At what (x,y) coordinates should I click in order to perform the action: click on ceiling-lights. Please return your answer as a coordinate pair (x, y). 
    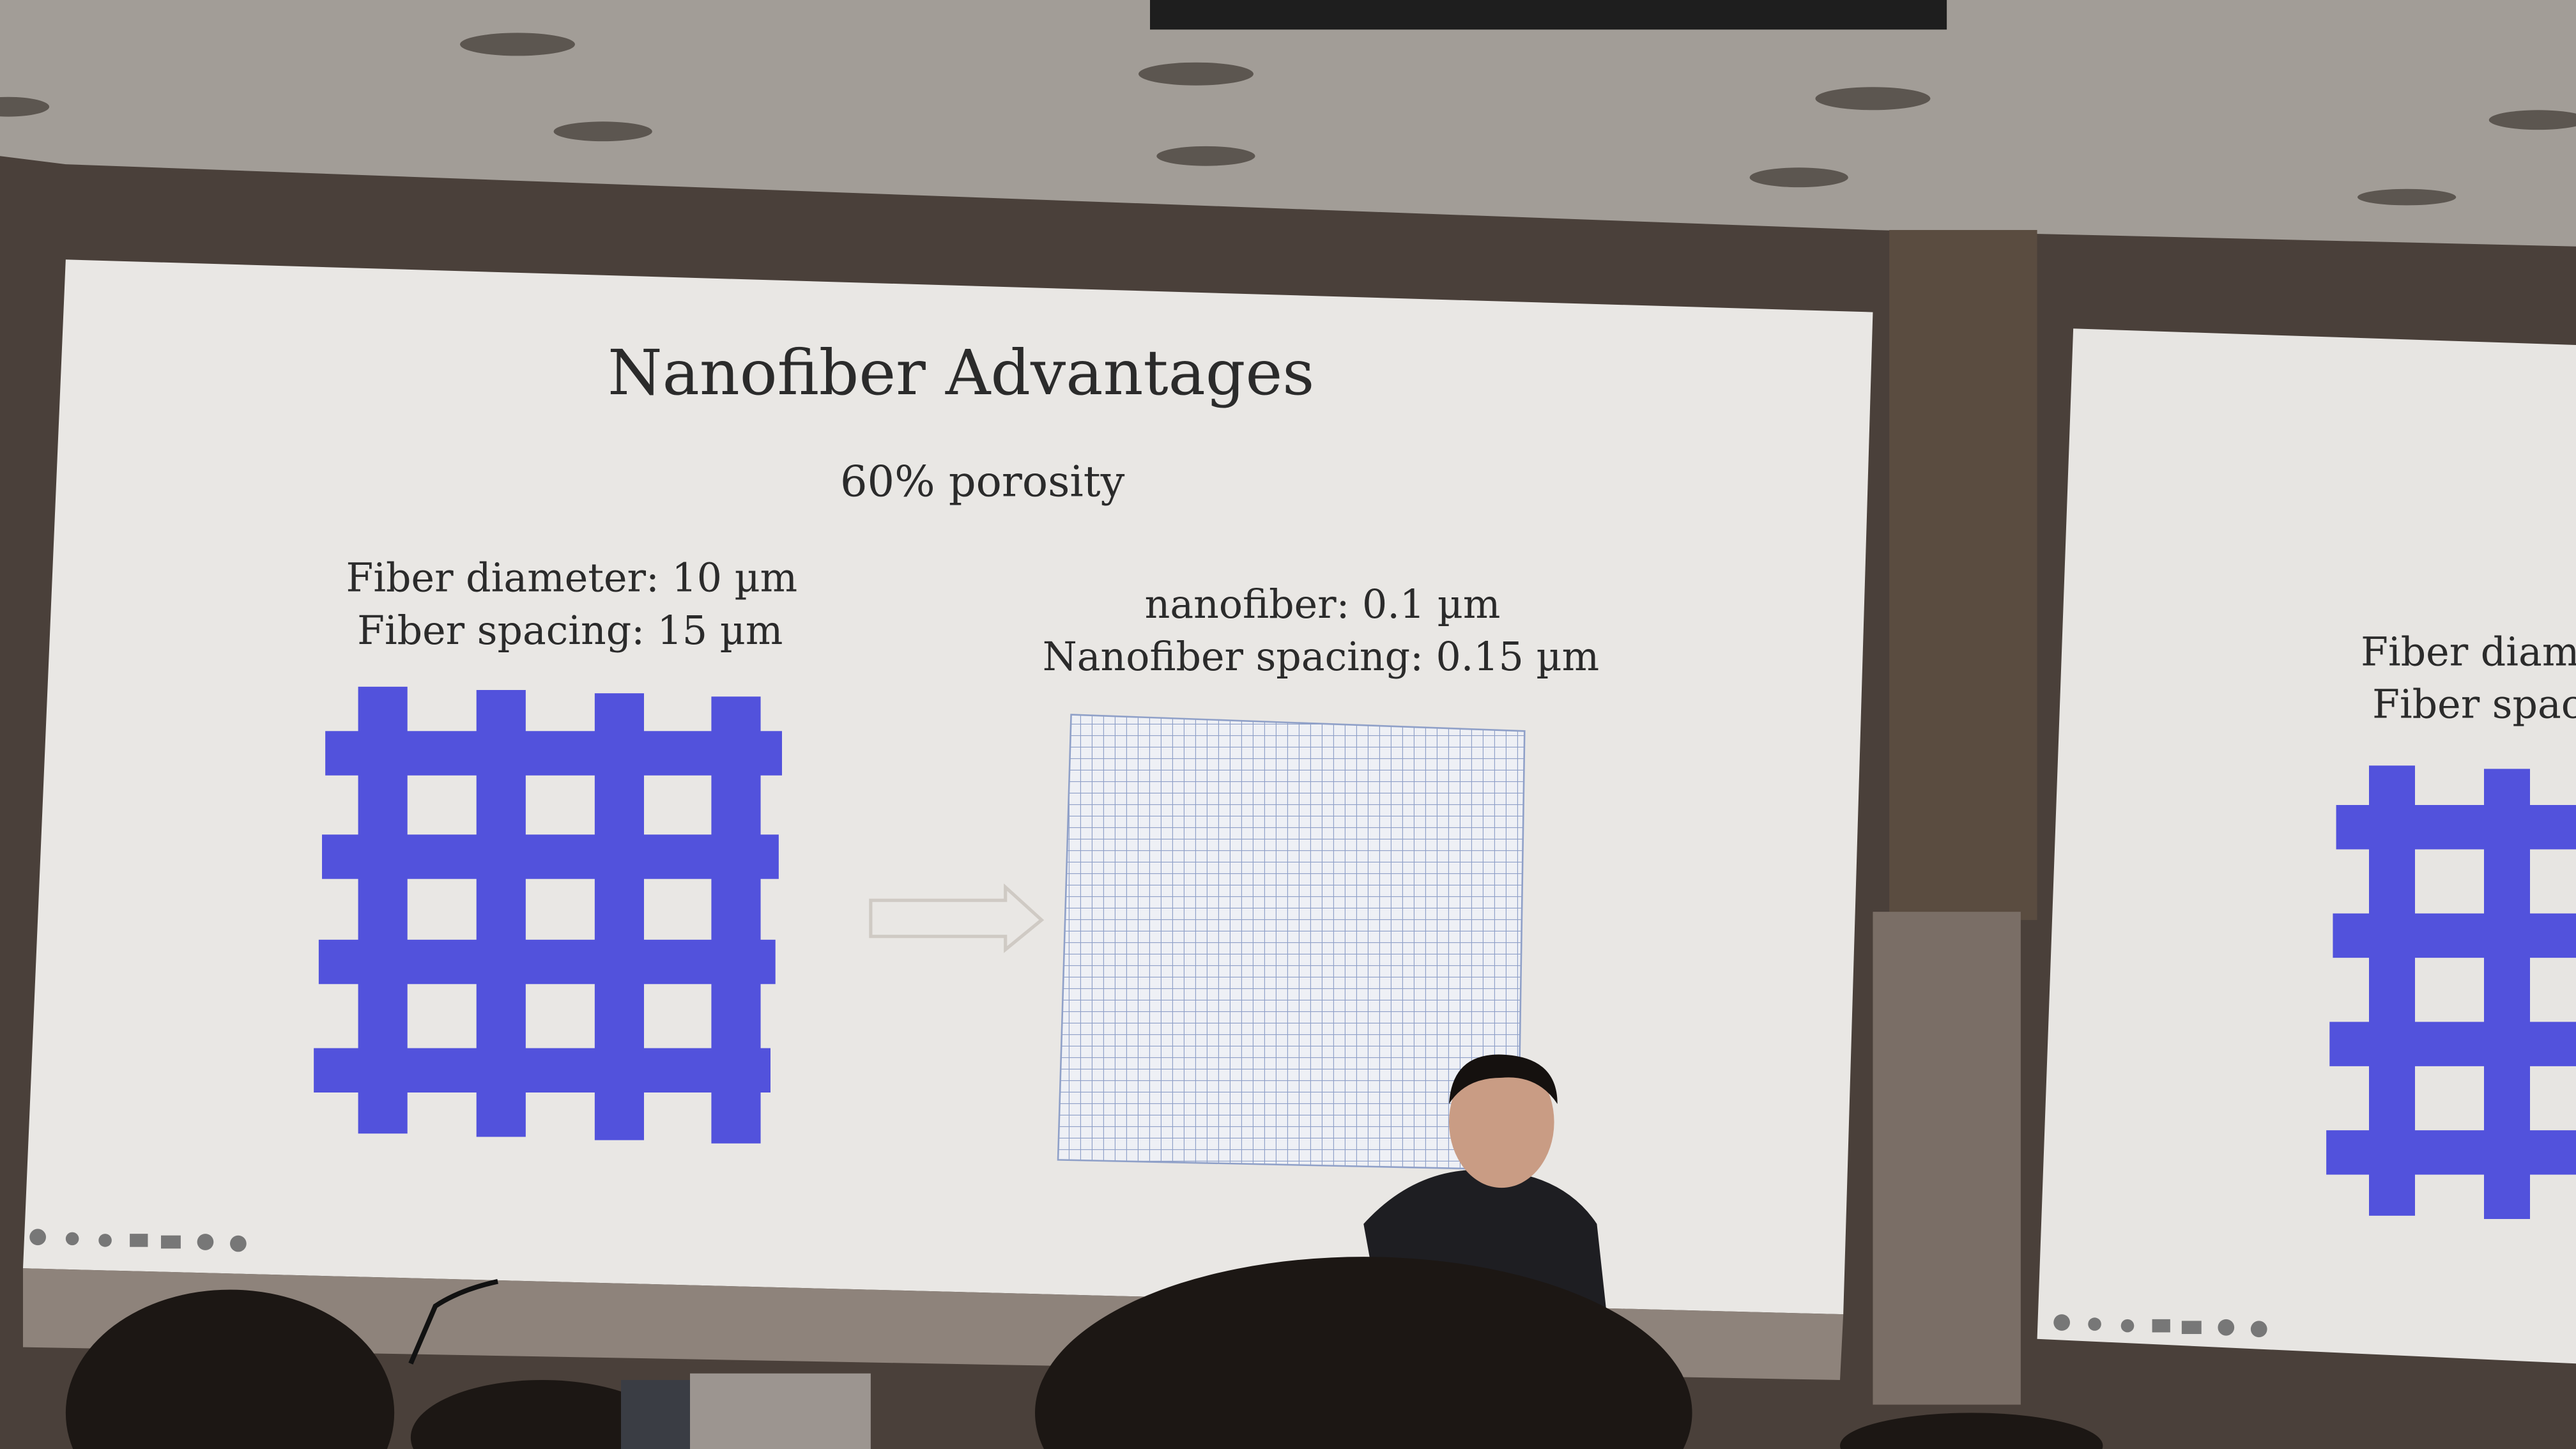
    Looking at the image, I should click on (1288, 119).